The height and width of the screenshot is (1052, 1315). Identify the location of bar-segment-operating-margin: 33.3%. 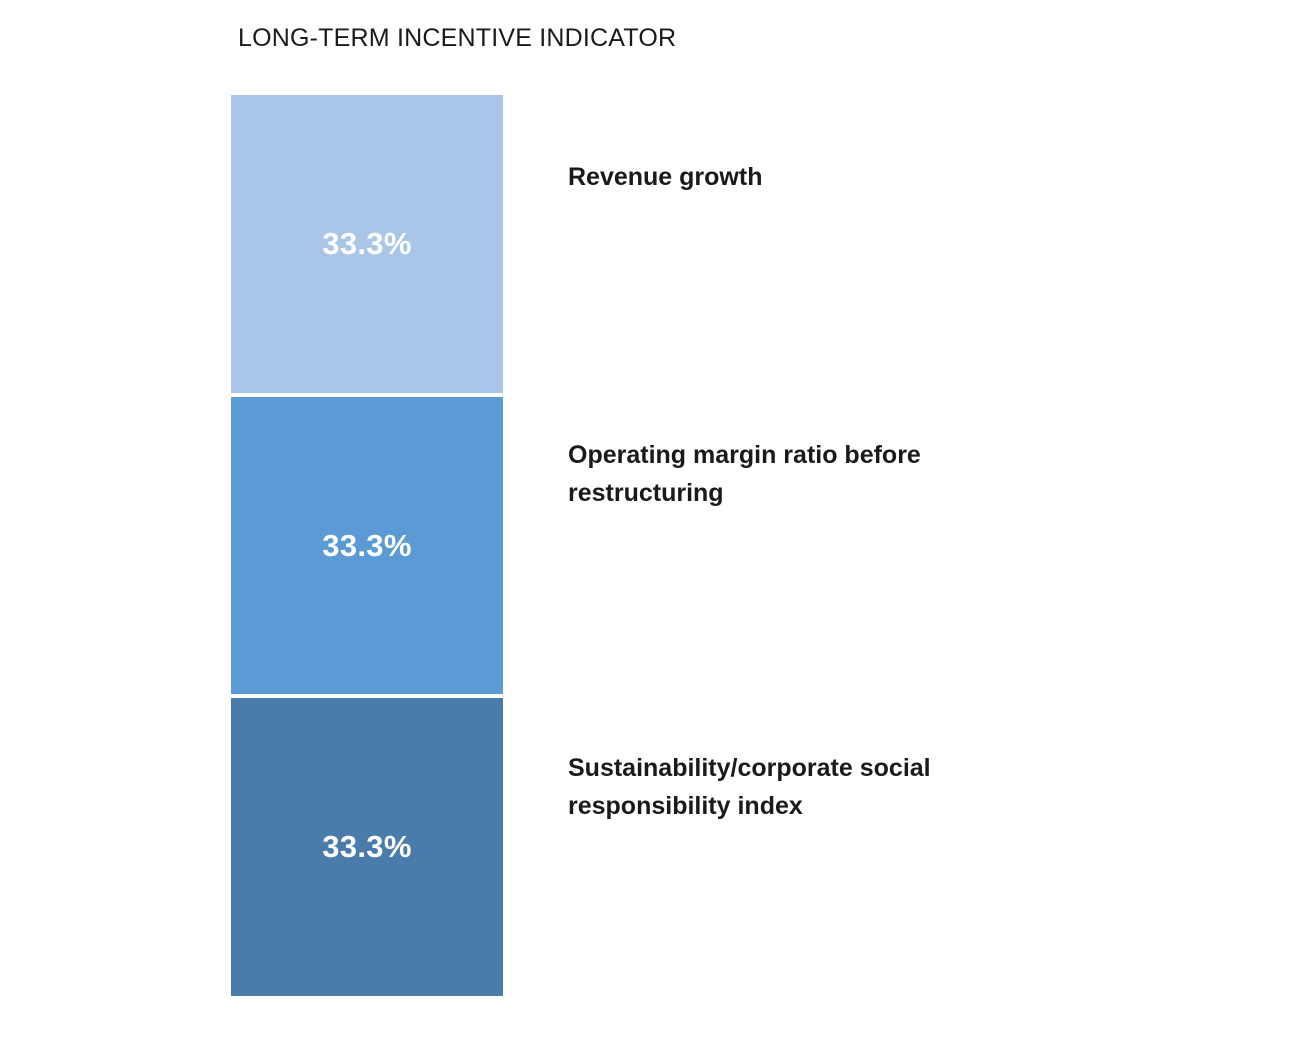
(367, 545).